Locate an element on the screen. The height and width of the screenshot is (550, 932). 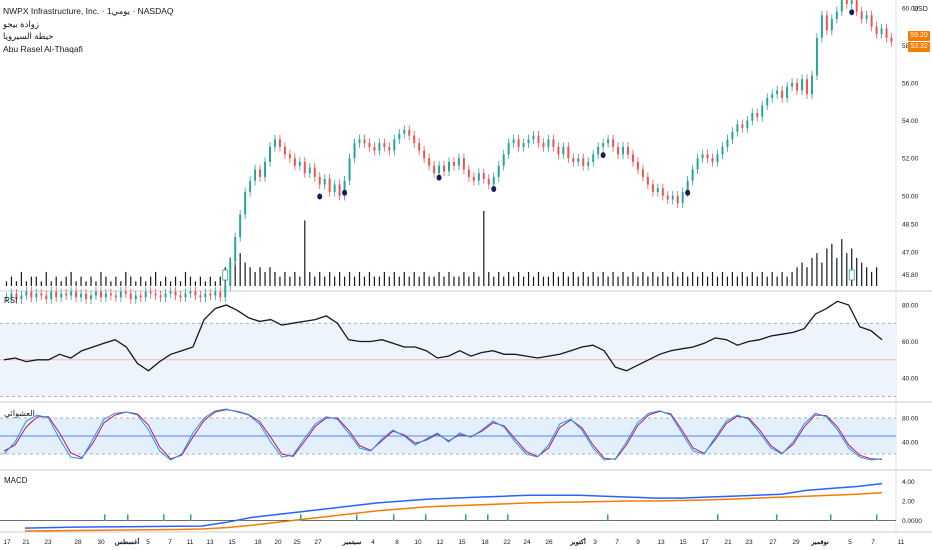
macd-signal-line is located at coordinates (453, 512).